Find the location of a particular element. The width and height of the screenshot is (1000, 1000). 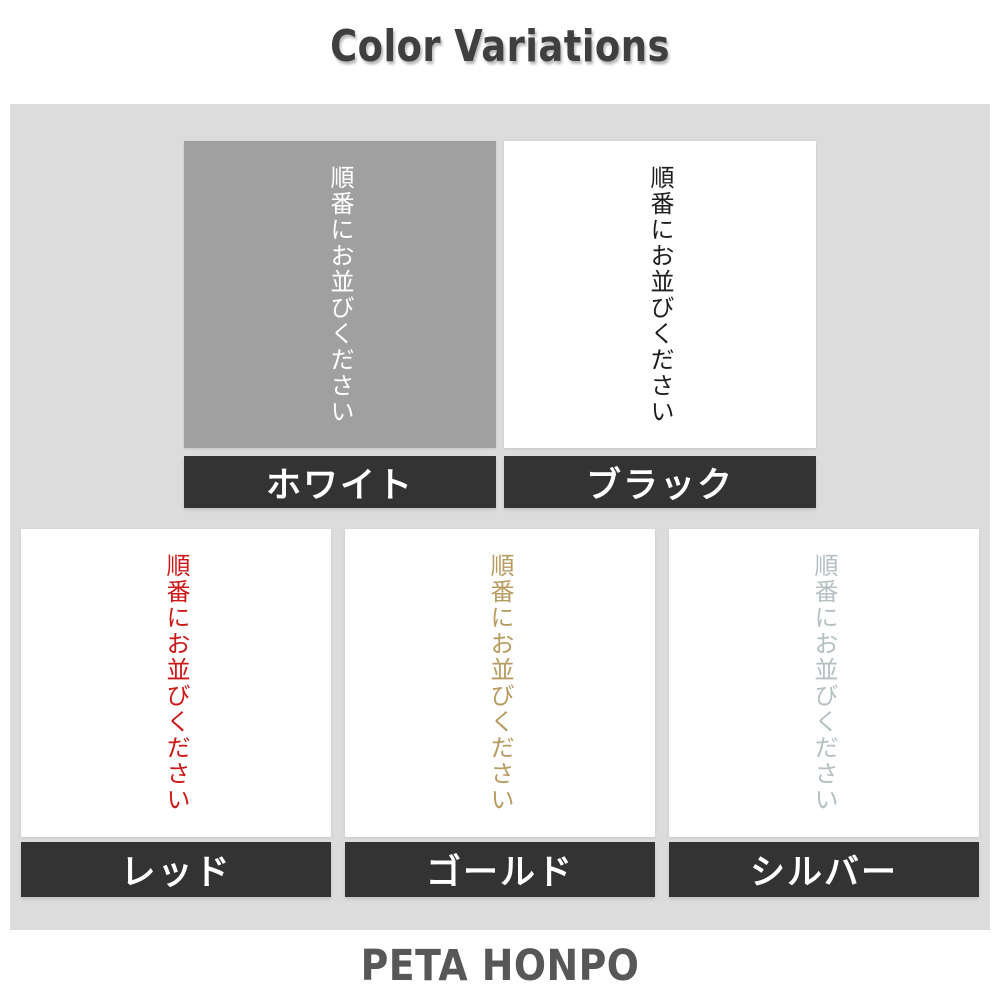

sample-text-red: 順番にお並びください is located at coordinates (176, 683).